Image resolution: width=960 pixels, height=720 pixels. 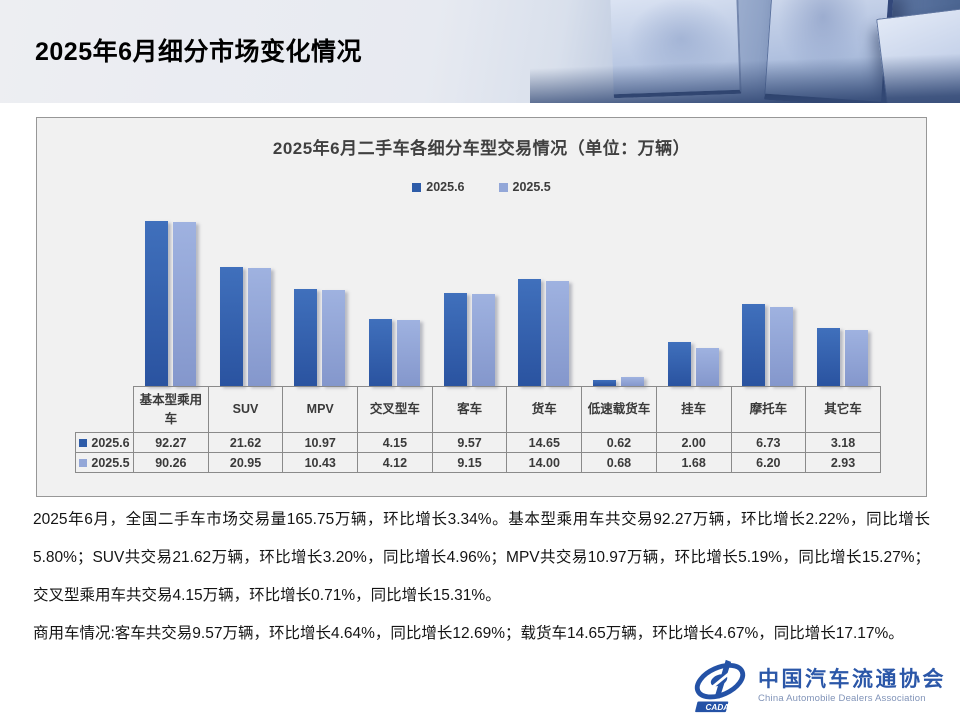 I want to click on value-2025.5-基本型乘用车: 90.26, so click(x=171, y=462).